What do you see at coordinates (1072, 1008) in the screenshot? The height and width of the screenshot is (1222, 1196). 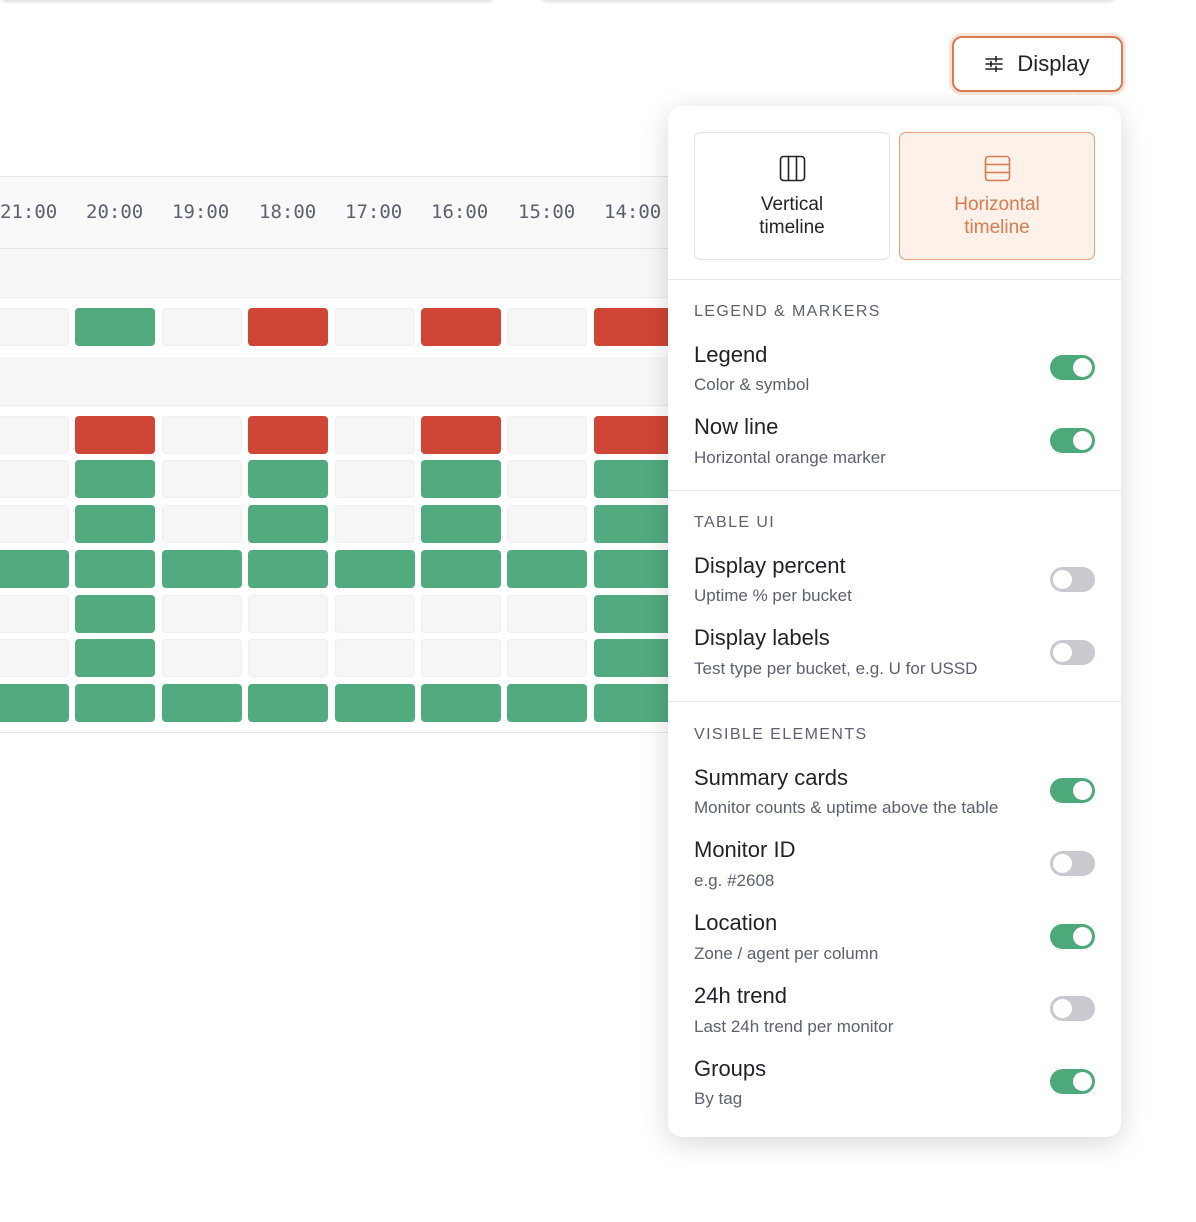 I see `24h-trend-toggle` at bounding box center [1072, 1008].